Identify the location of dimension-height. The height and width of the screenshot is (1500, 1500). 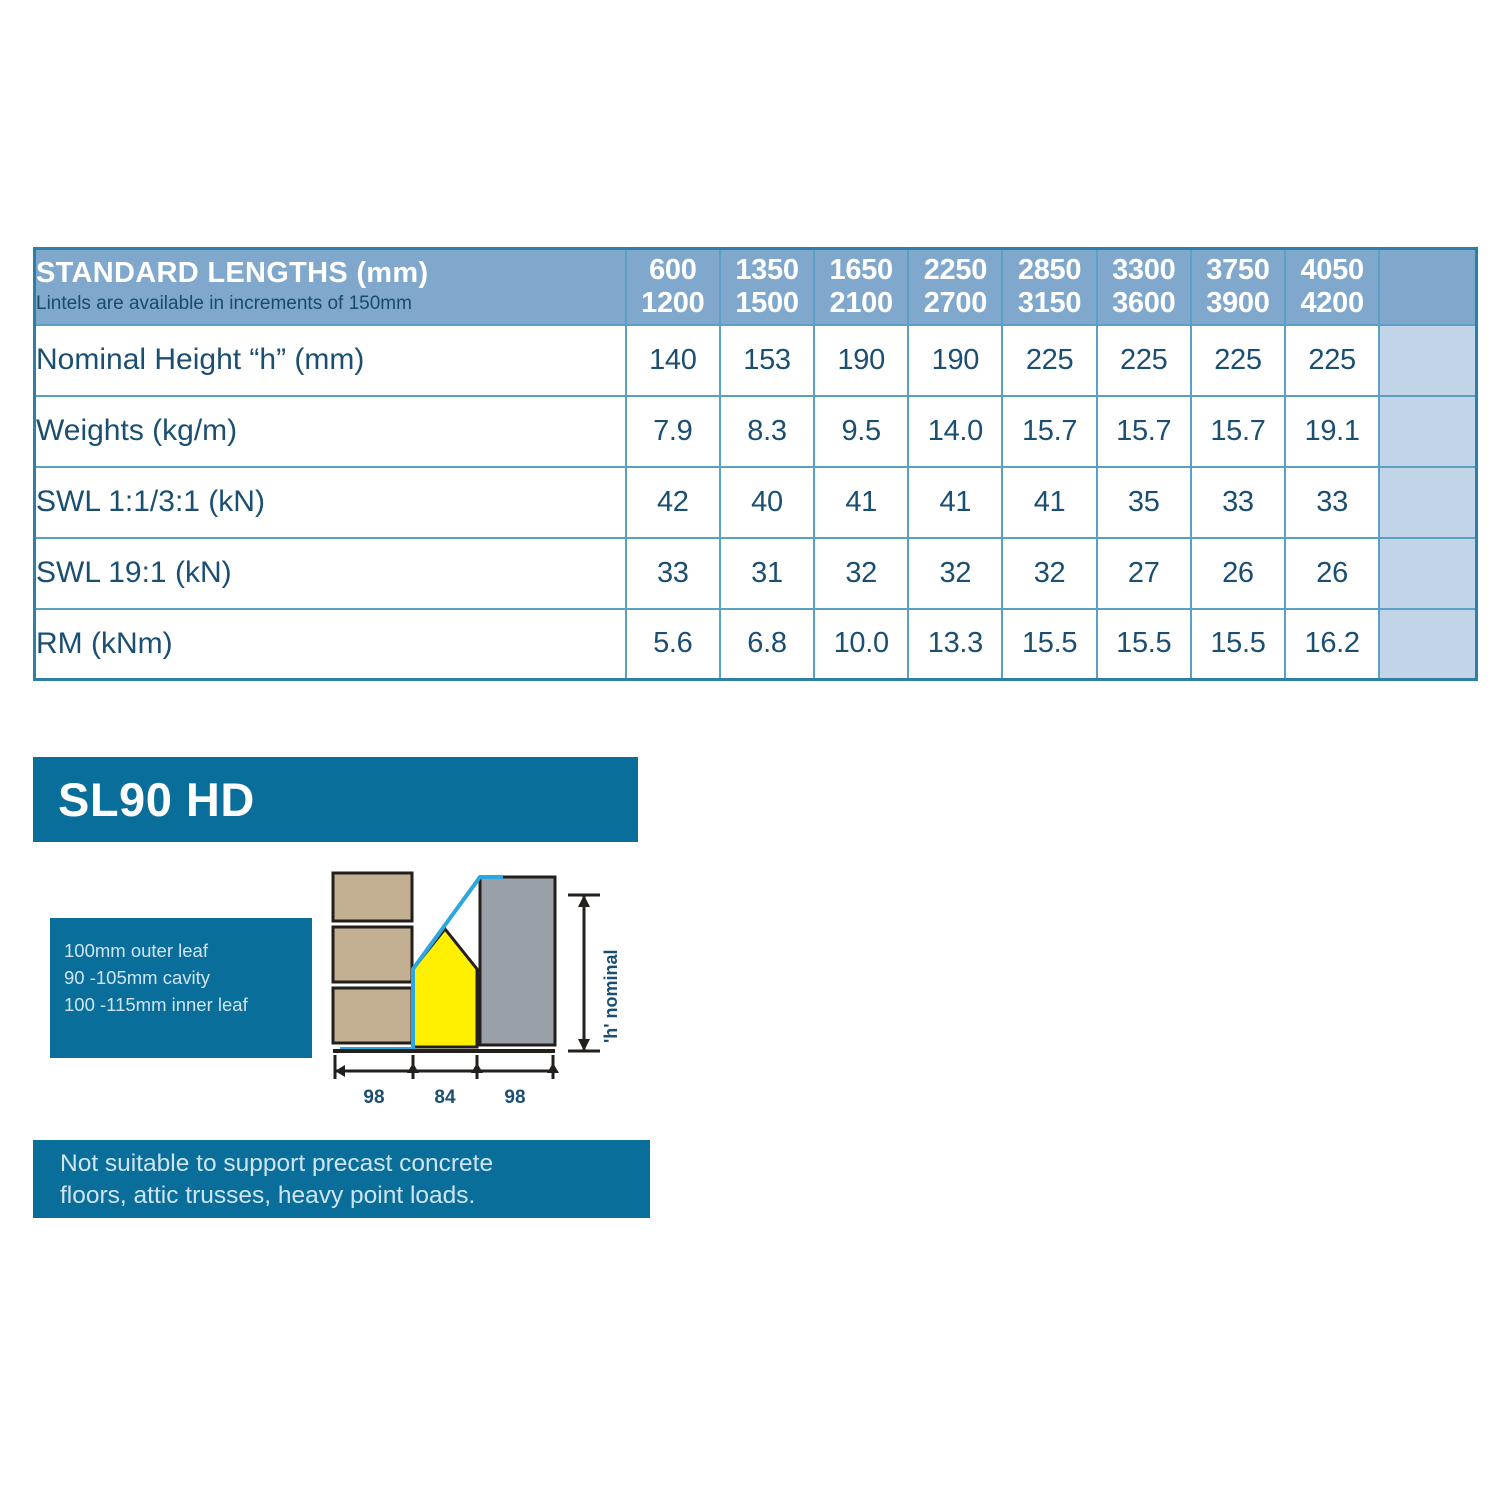
(584, 973).